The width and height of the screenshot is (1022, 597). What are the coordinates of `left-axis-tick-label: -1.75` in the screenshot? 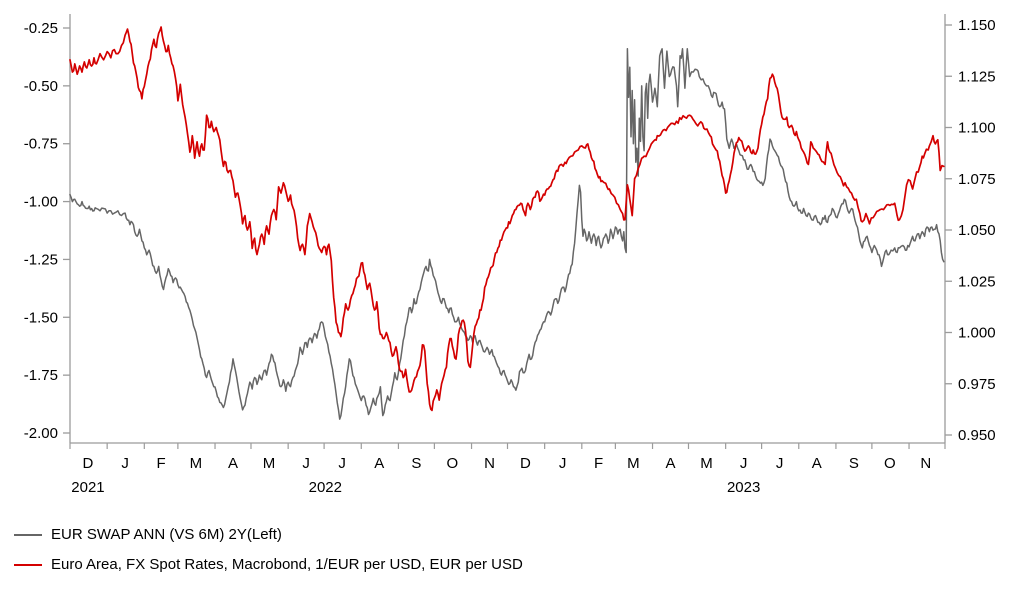 It's located at (41, 375).